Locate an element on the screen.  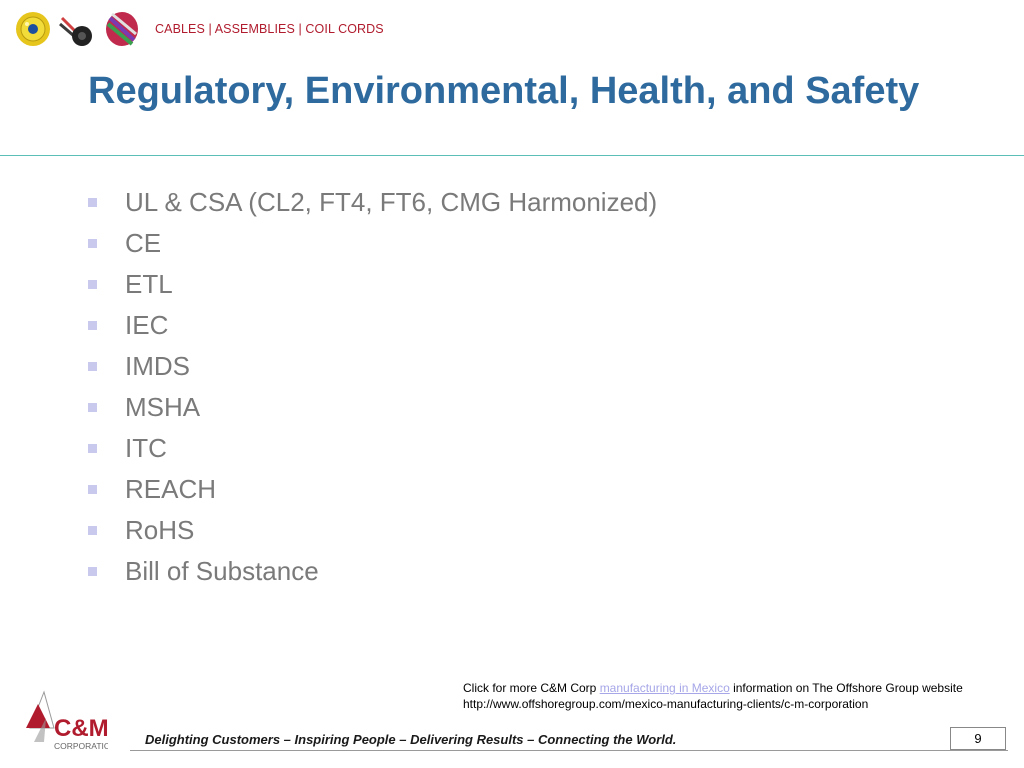
info-prefix: Click for more C&M Corp is located at coordinates (531, 688).